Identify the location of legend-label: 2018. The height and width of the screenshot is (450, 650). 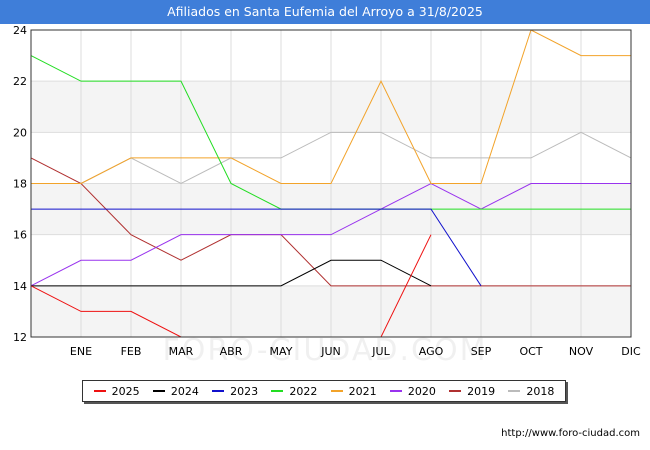
(540, 391).